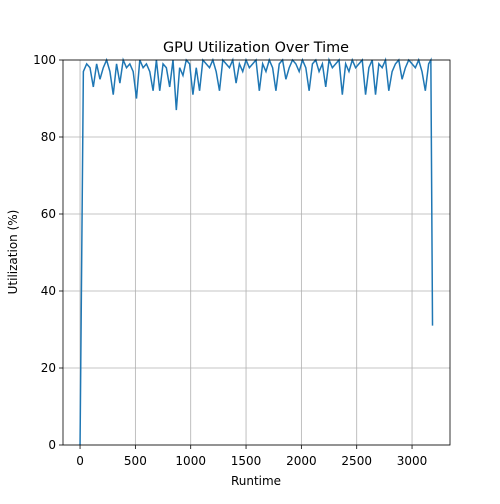 Image resolution: width=500 pixels, height=504 pixels. I want to click on x-tick-label: 3000, so click(412, 461).